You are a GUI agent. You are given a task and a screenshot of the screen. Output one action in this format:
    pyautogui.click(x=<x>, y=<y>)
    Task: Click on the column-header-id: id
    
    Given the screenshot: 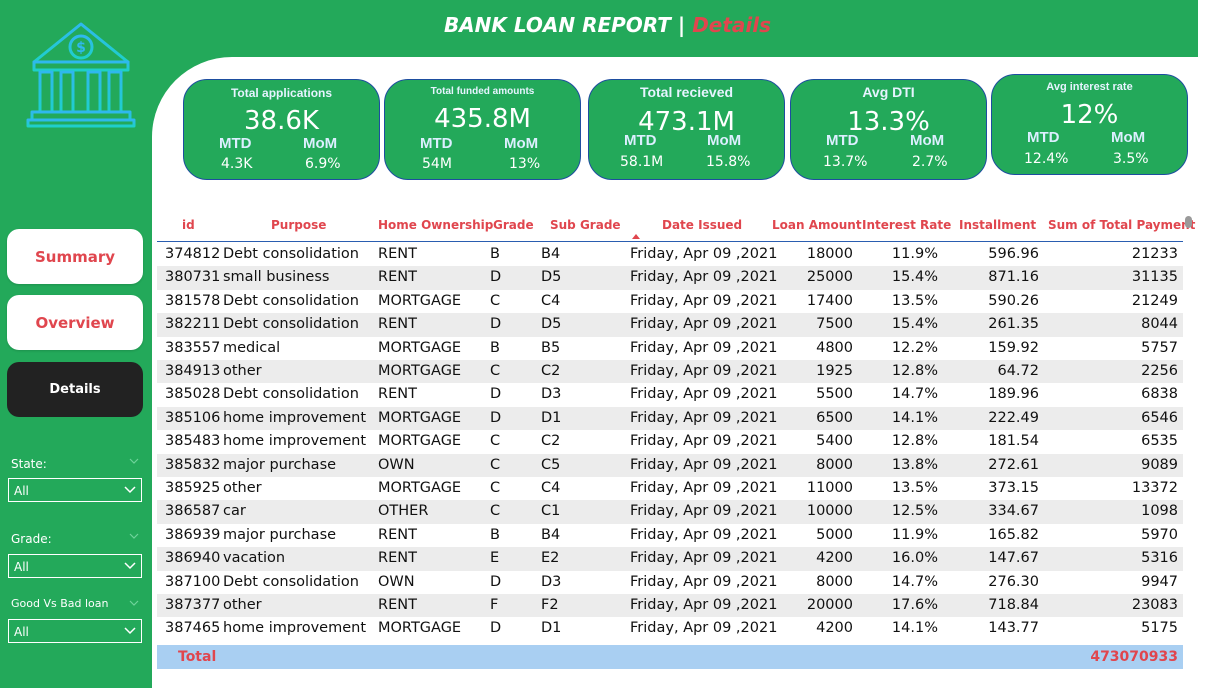 What is the action you would take?
    pyautogui.click(x=188, y=225)
    